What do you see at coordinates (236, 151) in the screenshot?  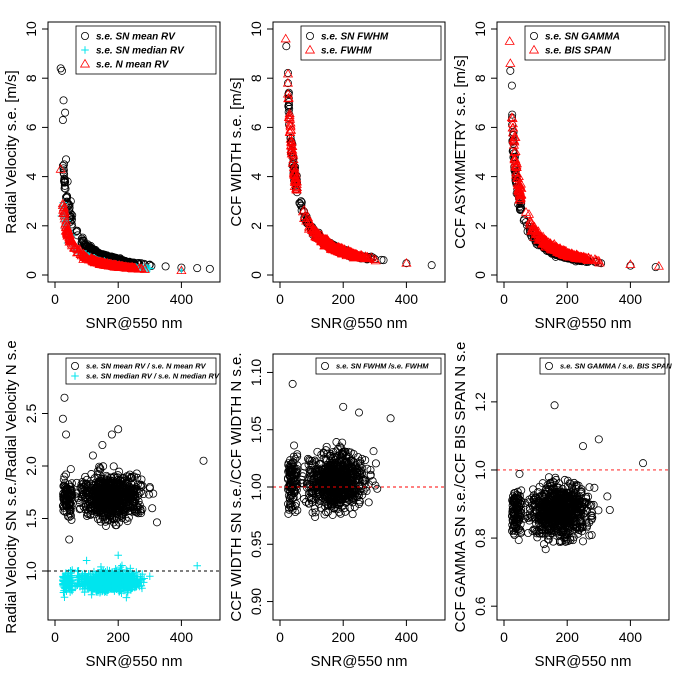 I see `y-axis-label: CCF WIDTH s.e. [m/s]` at bounding box center [236, 151].